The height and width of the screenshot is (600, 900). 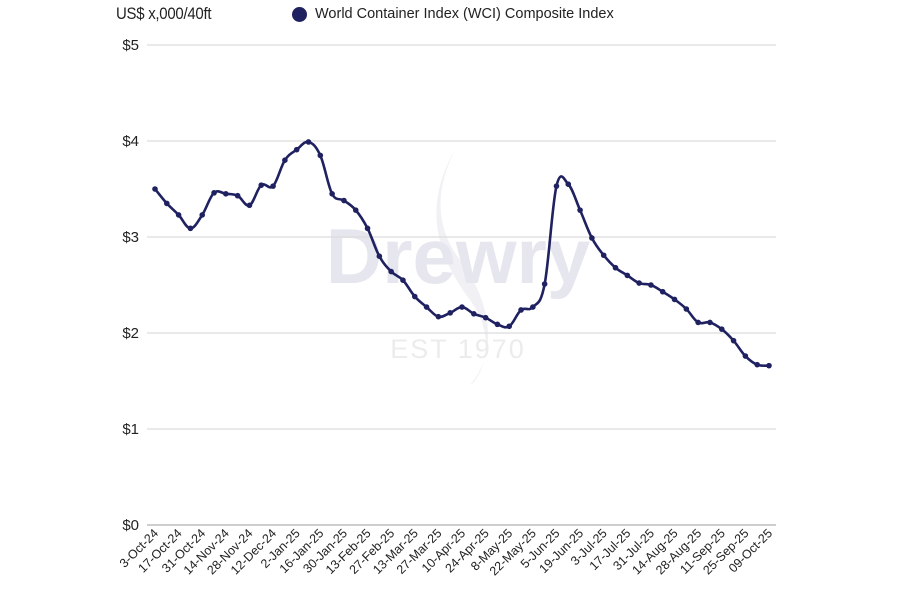 I want to click on y-tick-label: $4, so click(x=130, y=141).